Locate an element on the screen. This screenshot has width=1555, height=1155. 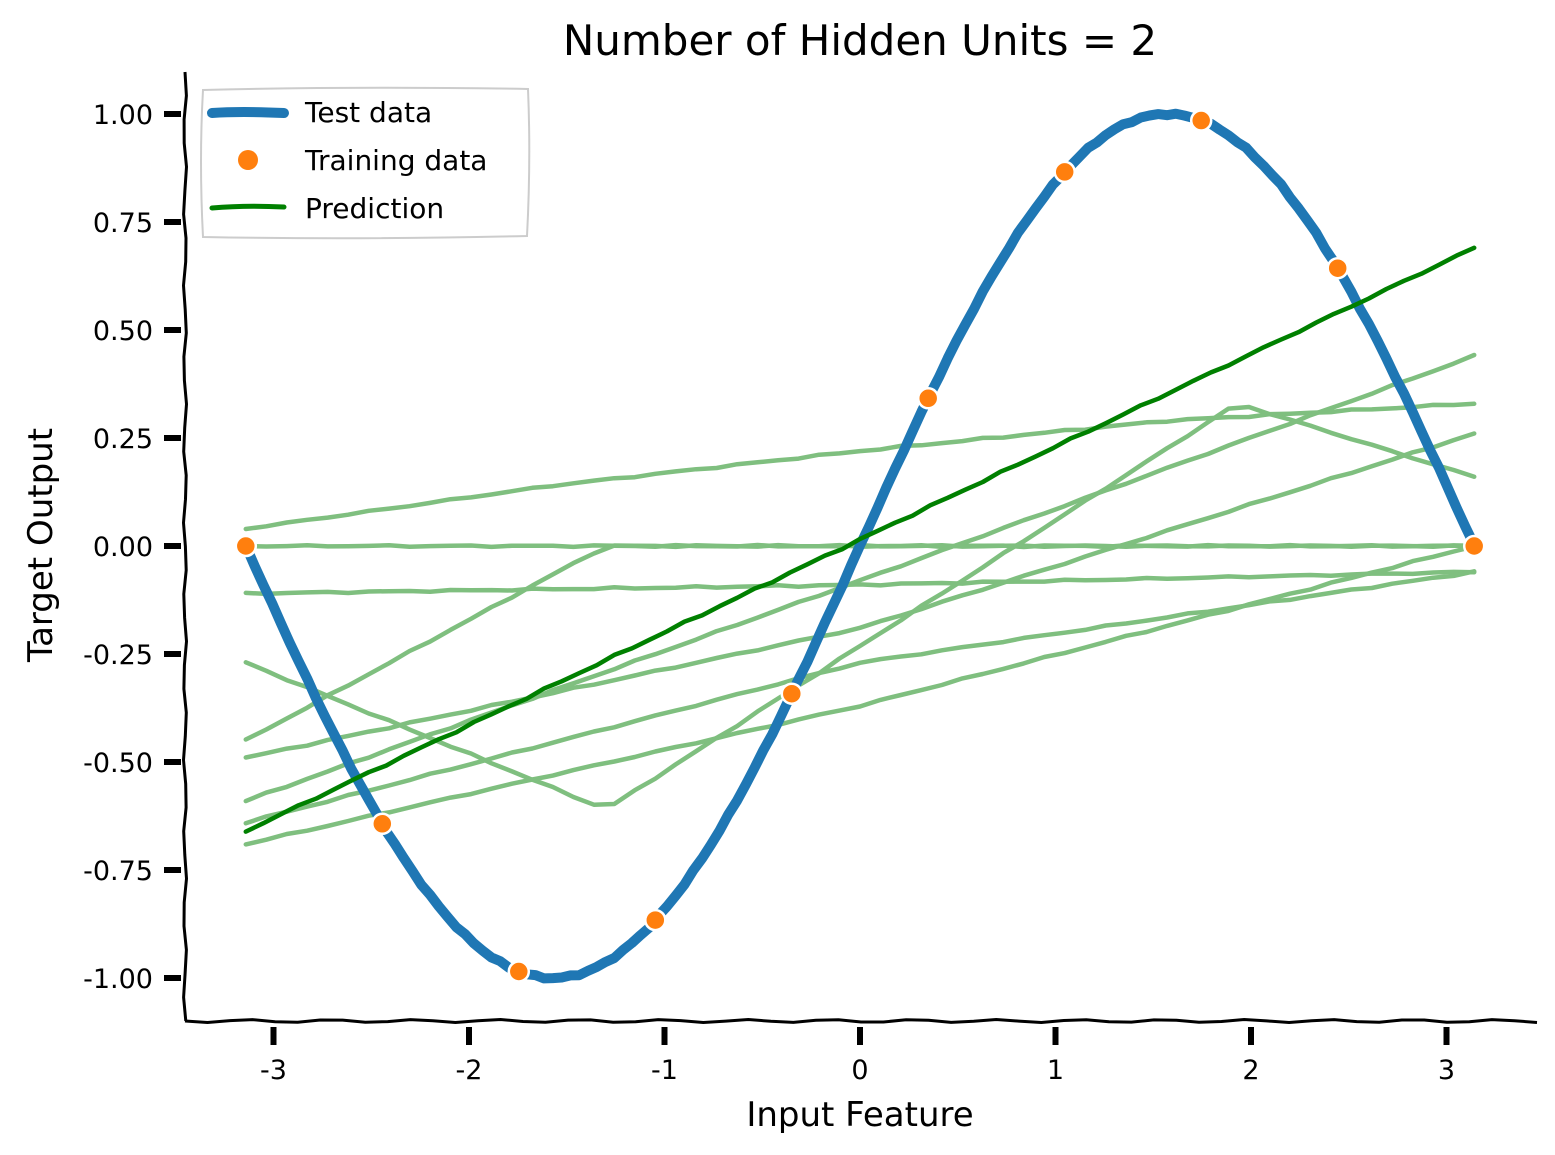
legend-label-test-data: Test data is located at coordinates (368, 112).